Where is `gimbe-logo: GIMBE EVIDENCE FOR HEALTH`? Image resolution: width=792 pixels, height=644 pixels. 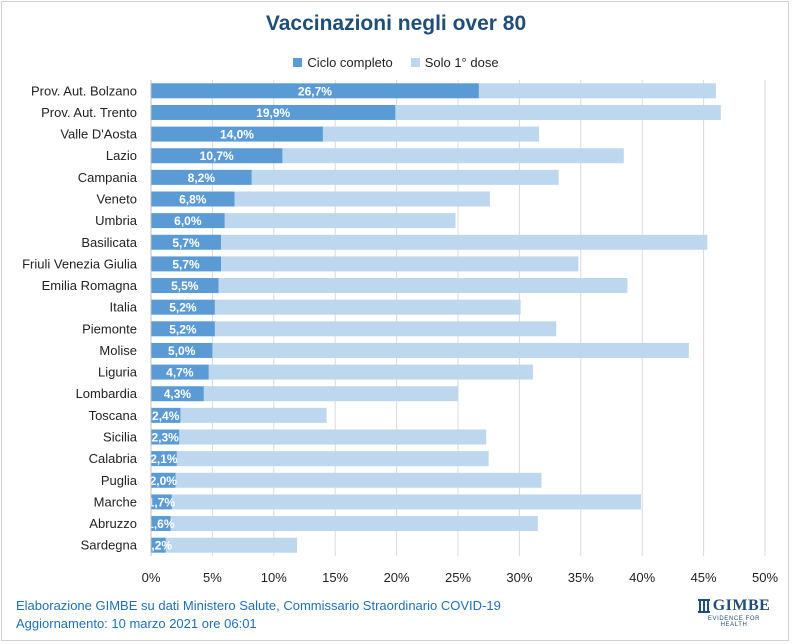
gimbe-logo: GIMBE EVIDENCE FOR HEALTH is located at coordinates (734, 612).